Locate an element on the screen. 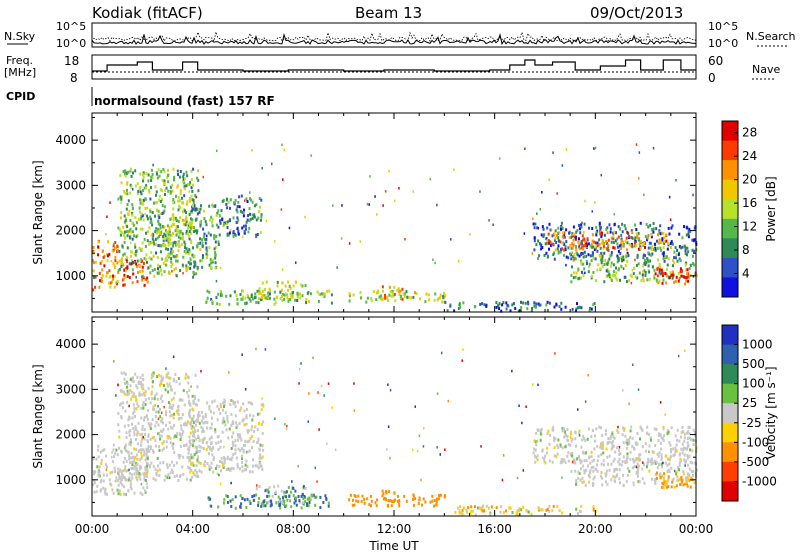  colorbar-tick-label: 12 is located at coordinates (749, 227).